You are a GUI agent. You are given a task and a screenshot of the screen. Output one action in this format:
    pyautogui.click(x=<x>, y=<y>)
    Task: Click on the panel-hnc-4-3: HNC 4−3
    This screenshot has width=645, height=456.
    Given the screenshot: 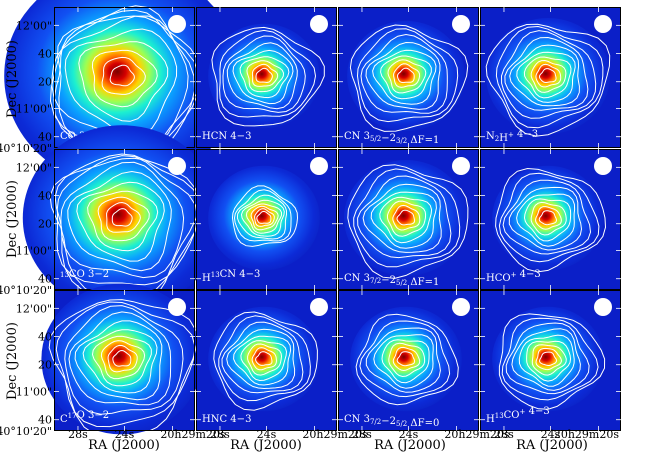 What is the action you would take?
    pyautogui.click(x=266, y=360)
    